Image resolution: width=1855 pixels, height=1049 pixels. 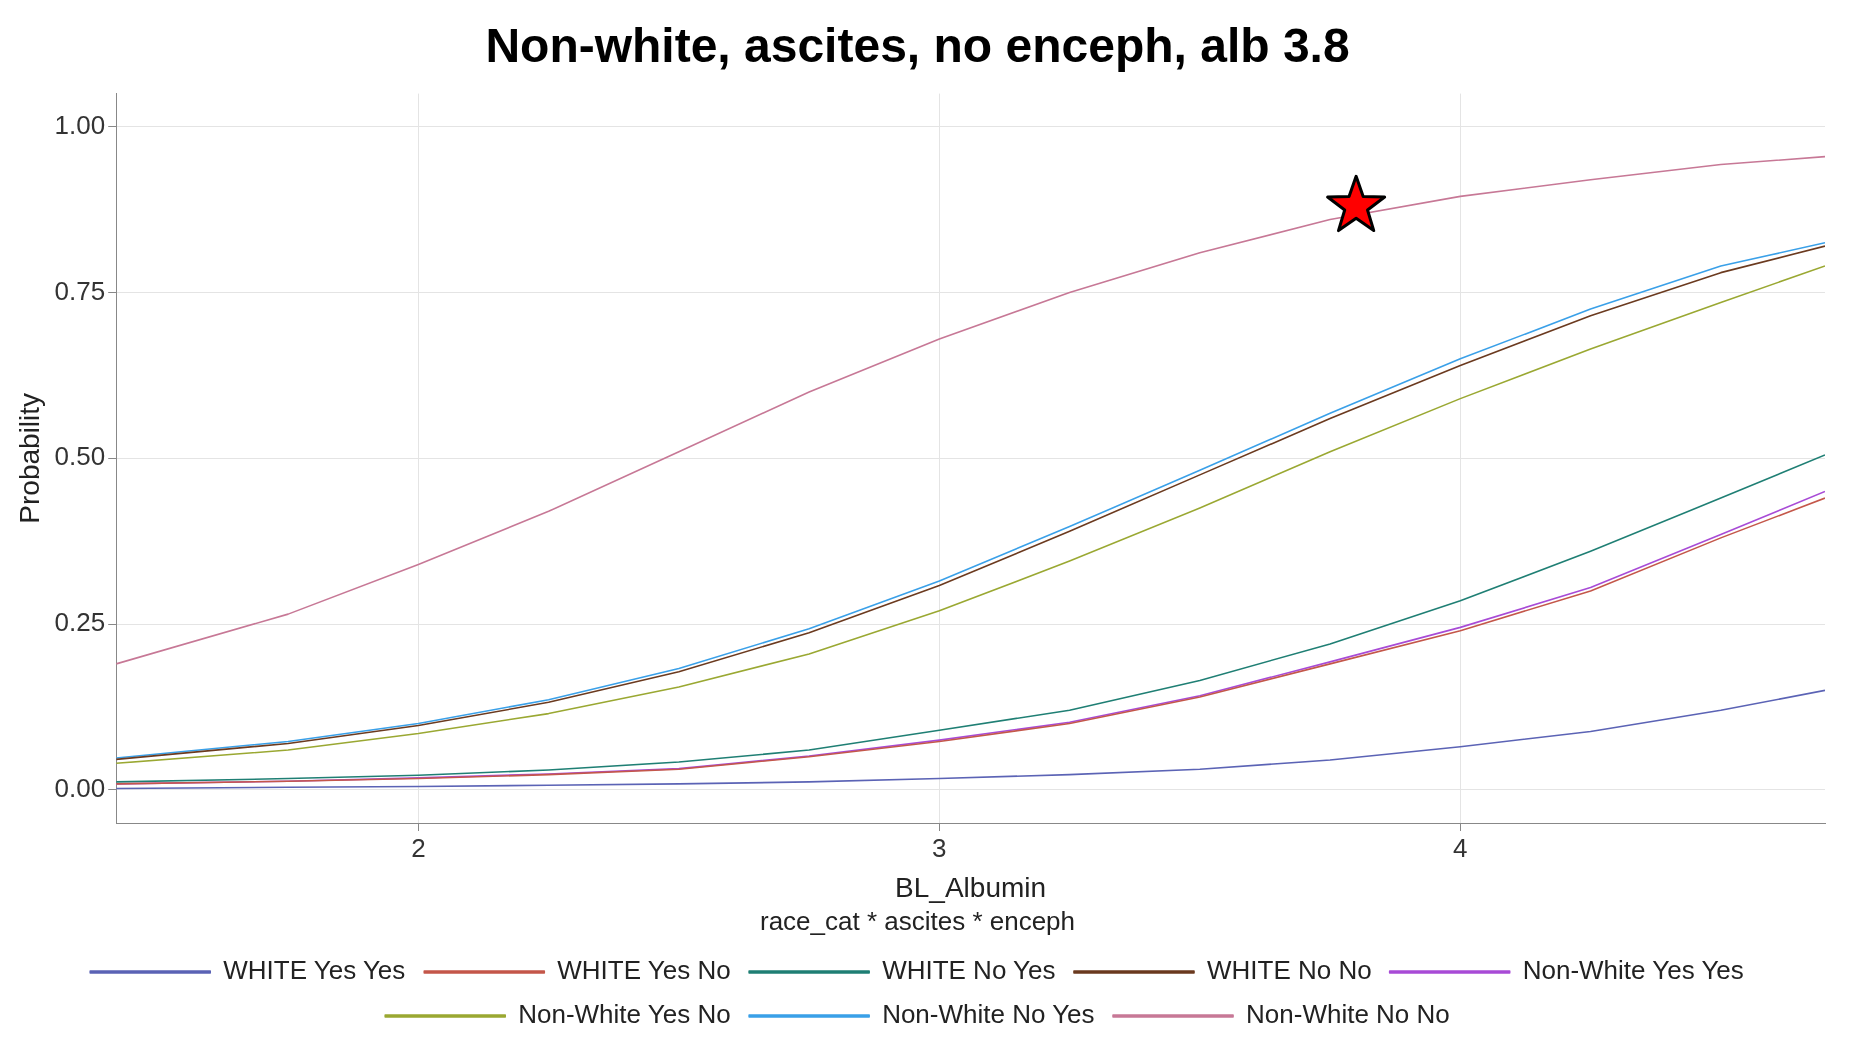 I want to click on y-tick-label: 0.75, so click(x=80, y=290).